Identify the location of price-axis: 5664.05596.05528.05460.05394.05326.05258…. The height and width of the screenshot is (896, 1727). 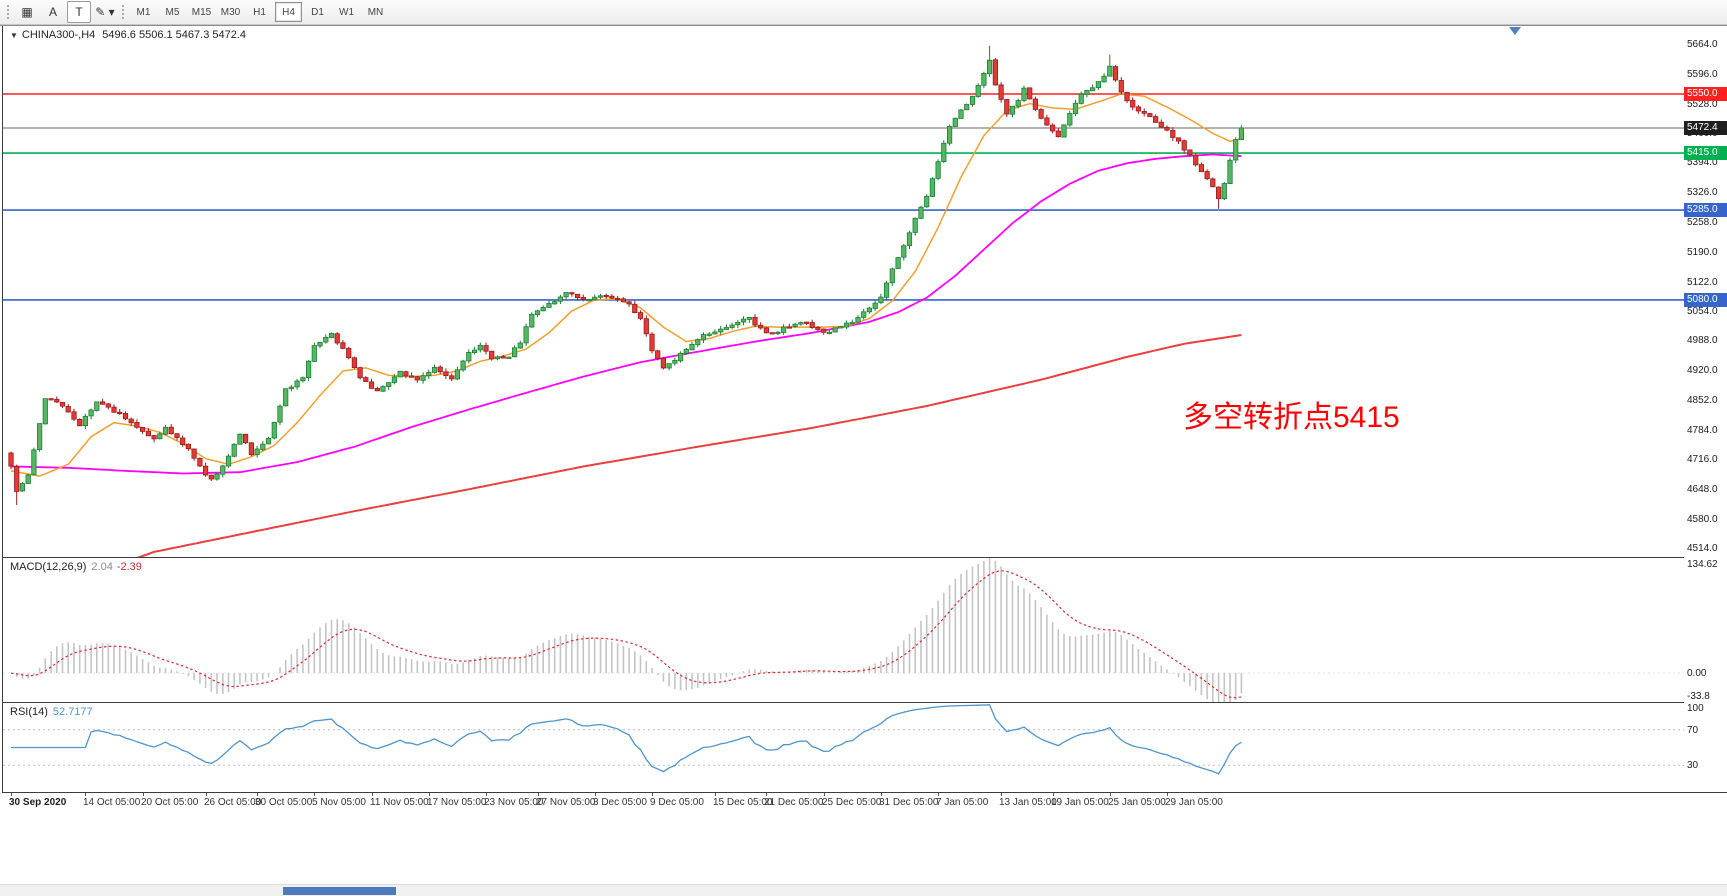
(1705, 409).